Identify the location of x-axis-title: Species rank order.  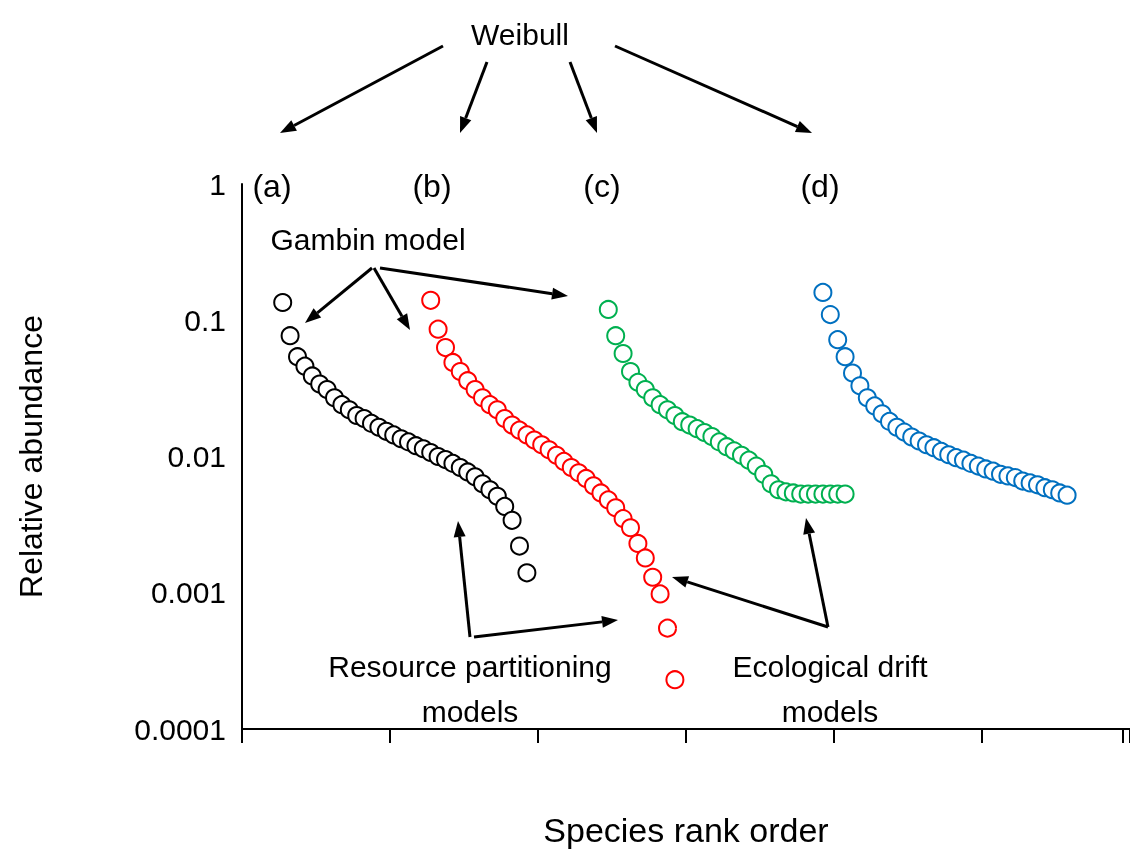
(686, 830).